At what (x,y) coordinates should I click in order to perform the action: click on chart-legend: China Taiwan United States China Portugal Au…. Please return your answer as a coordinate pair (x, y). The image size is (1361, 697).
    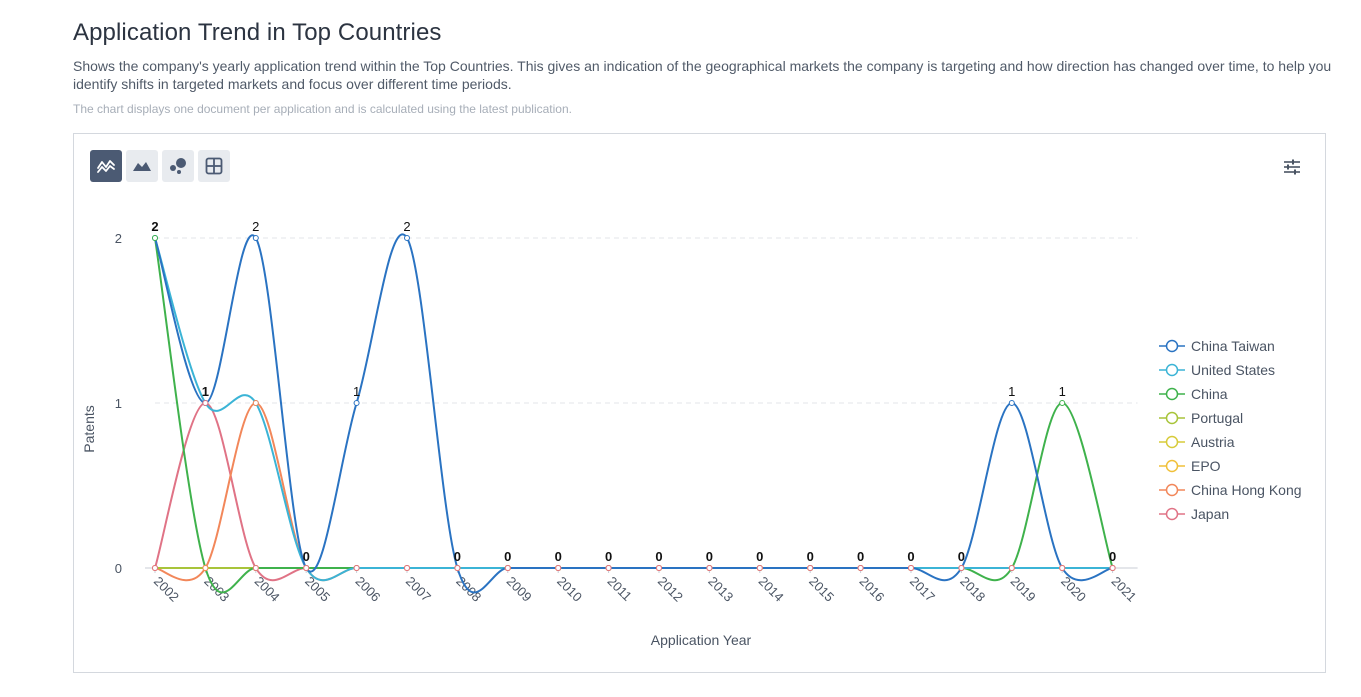
    Looking at the image, I should click on (1230, 430).